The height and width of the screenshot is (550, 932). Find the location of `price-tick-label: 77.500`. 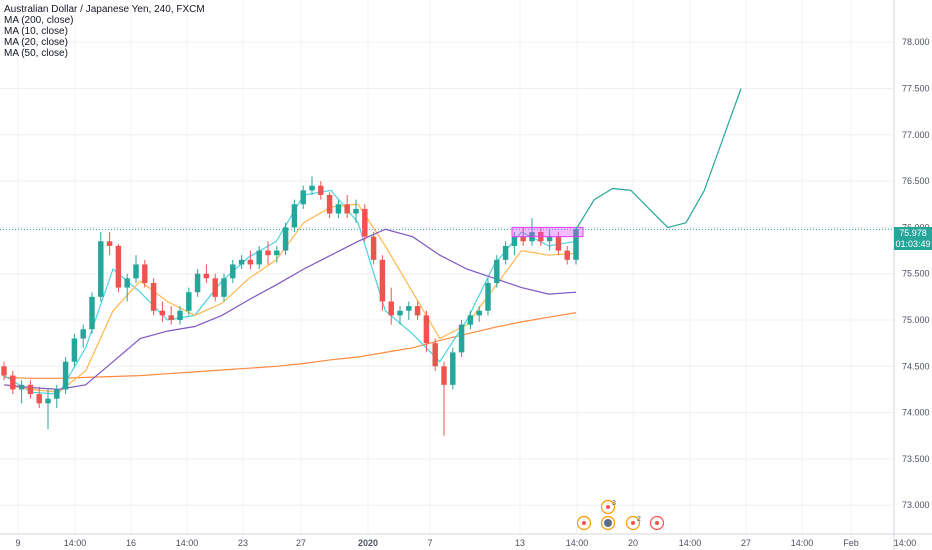

price-tick-label: 77.500 is located at coordinates (916, 89).